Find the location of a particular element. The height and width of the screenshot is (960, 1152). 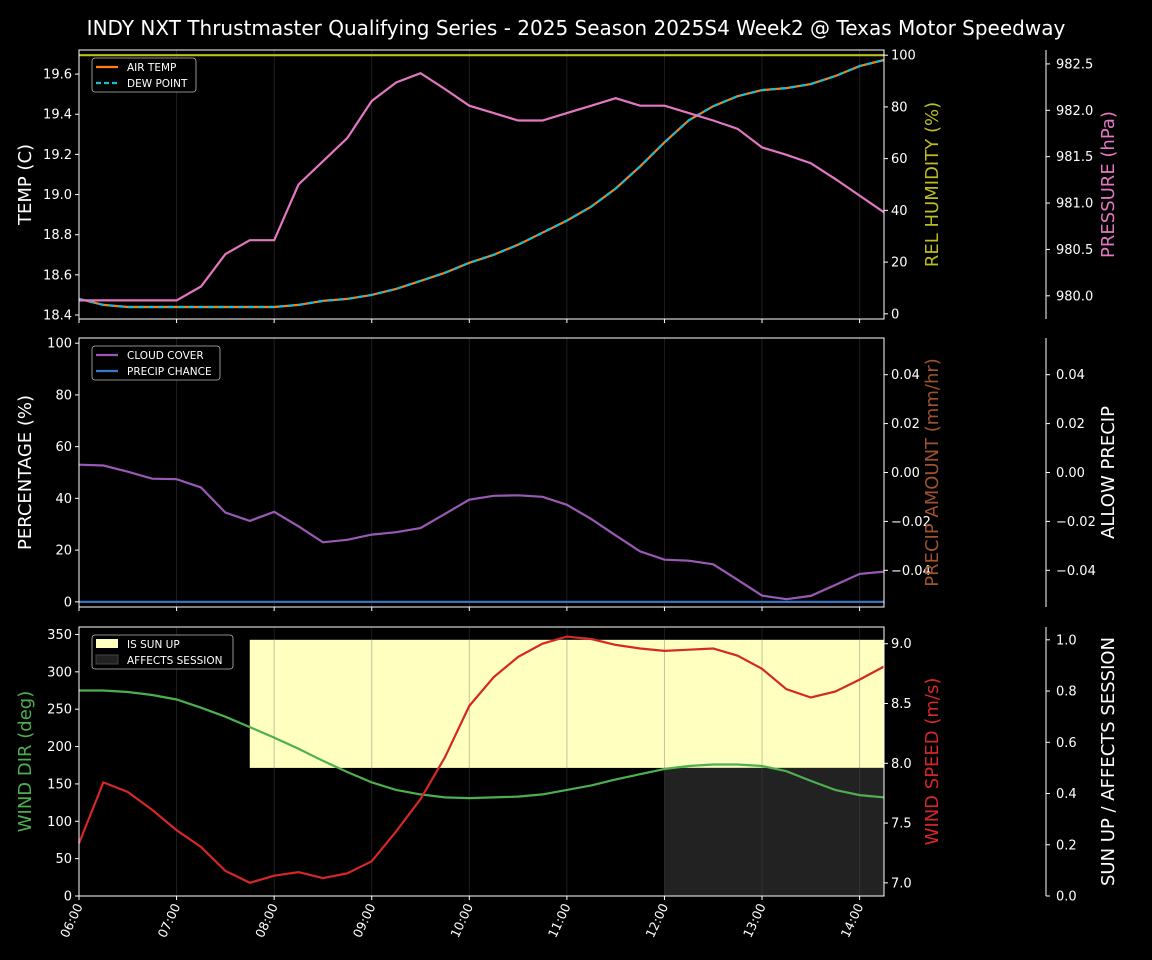

y-axis-label: TEMP (C) is located at coordinates (25, 185).